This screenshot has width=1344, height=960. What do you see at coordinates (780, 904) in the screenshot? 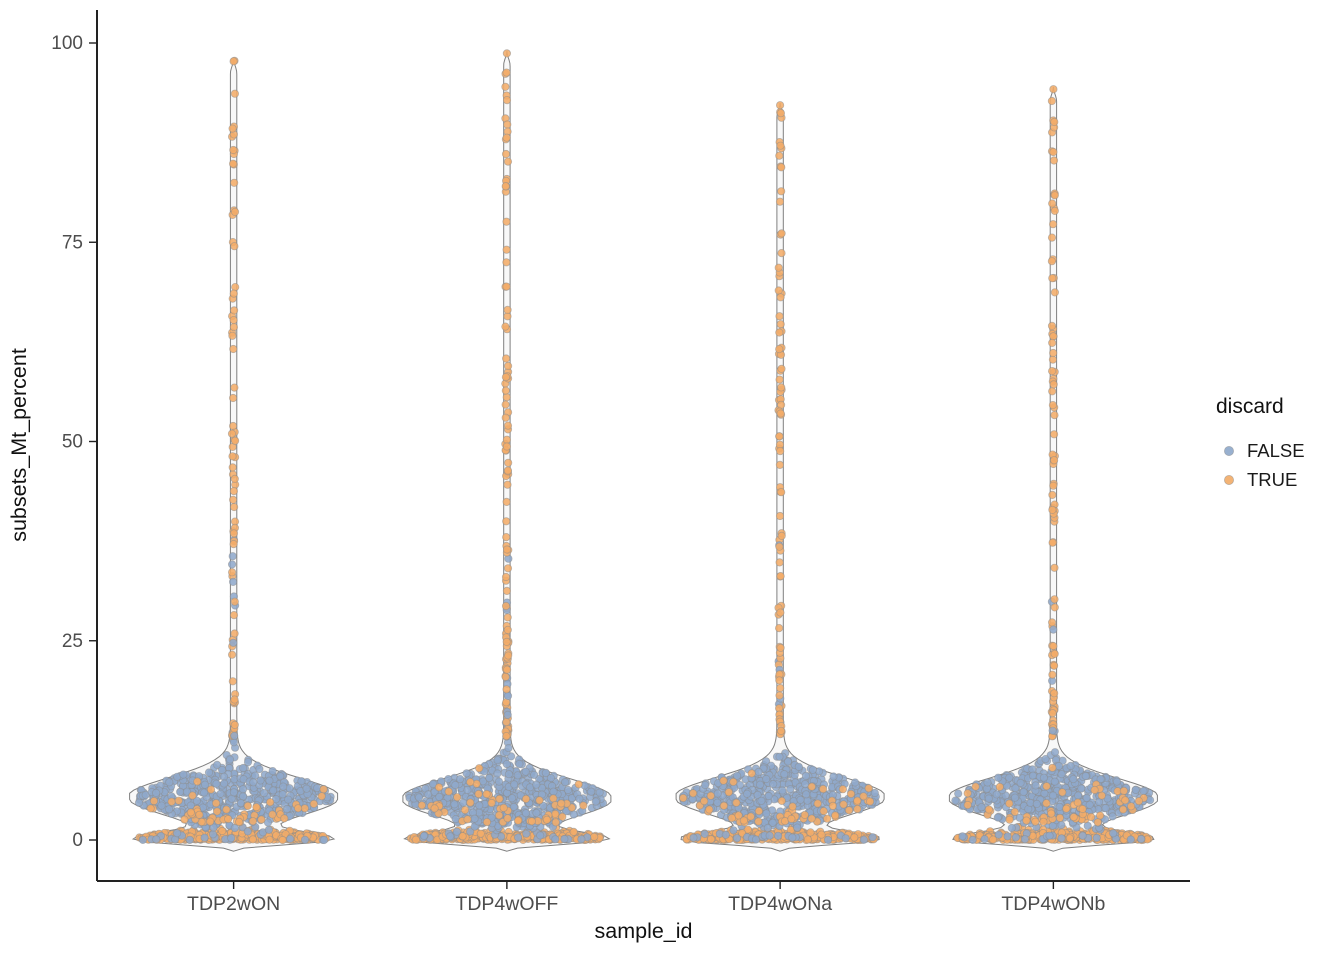
I see `x-tick-label: TDP4wONa` at bounding box center [780, 904].